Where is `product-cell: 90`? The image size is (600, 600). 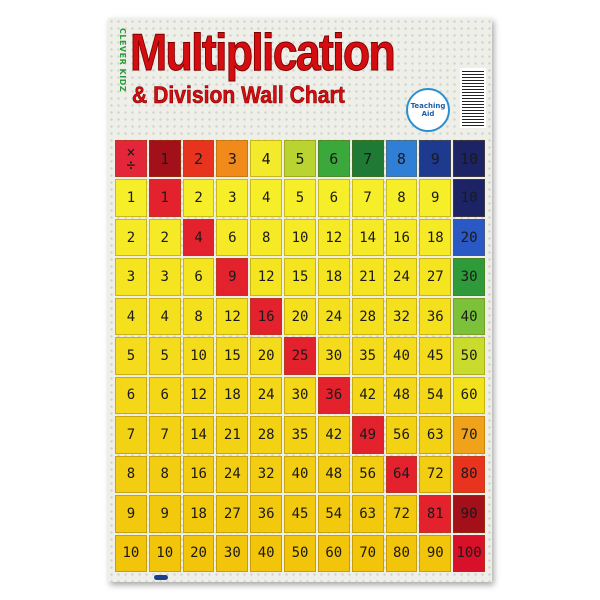
product-cell: 90 is located at coordinates (469, 514).